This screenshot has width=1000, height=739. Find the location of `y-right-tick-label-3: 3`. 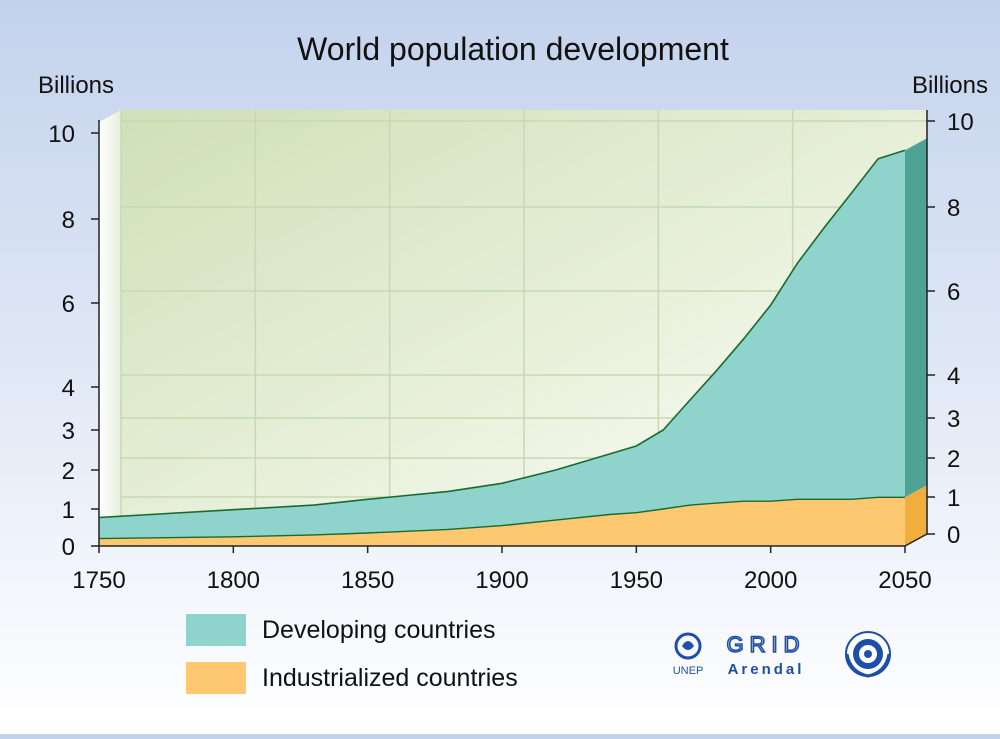

y-right-tick-label-3: 3 is located at coordinates (953, 419).